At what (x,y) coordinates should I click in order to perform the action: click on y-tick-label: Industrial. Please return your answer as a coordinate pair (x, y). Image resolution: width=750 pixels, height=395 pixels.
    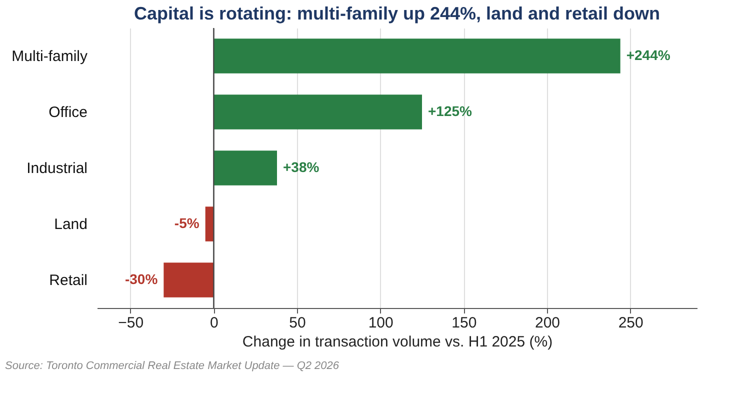
    Looking at the image, I should click on (57, 168).